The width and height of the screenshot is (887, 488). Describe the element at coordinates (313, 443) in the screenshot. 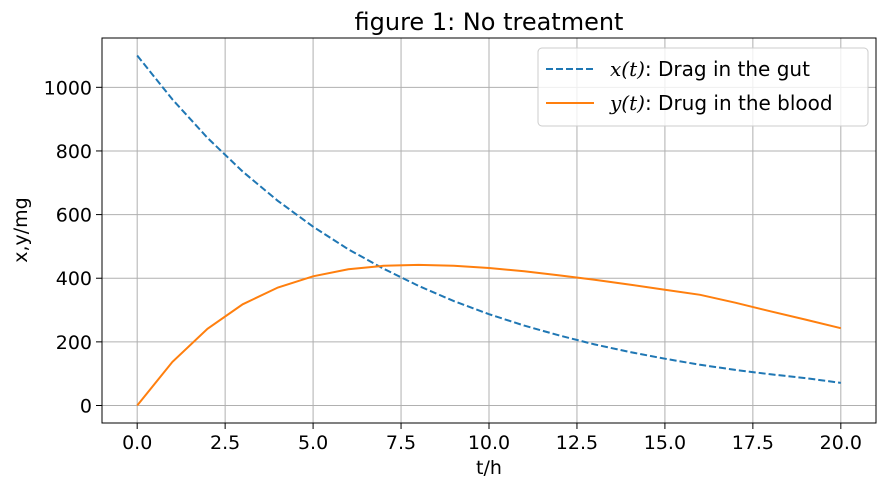

I see `x-tick-label: 5.0` at that location.